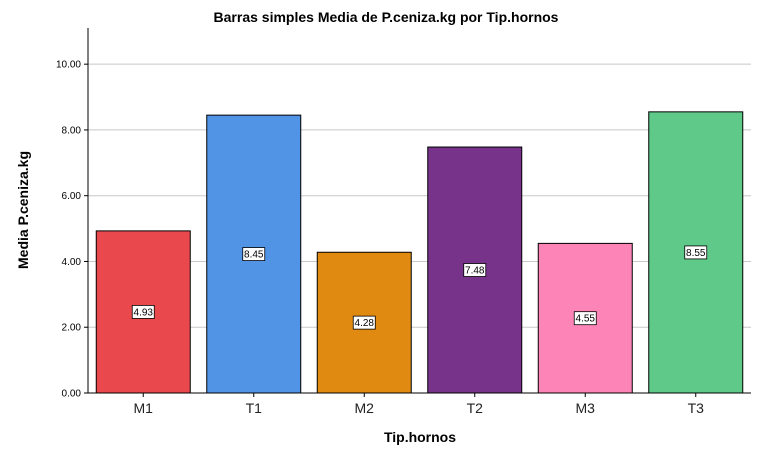 The image size is (776, 457). I want to click on y-tick-label: 8.00, so click(72, 130).